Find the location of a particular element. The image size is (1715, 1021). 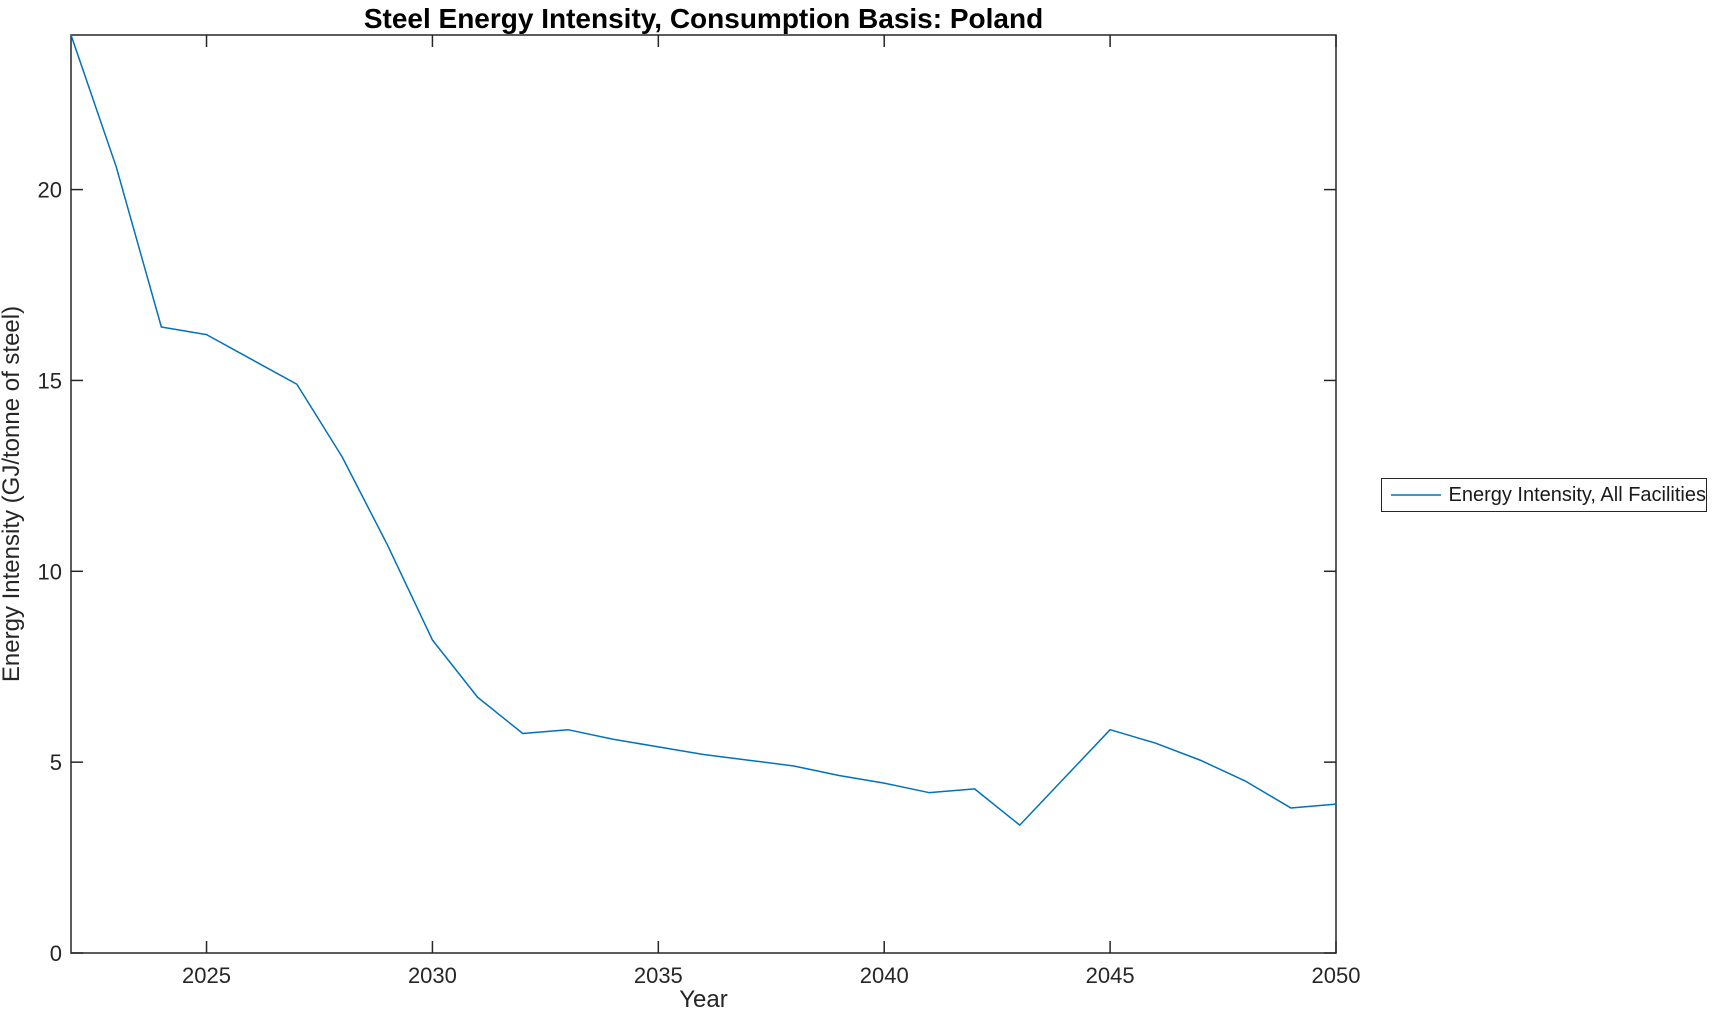

legend-line-sample is located at coordinates (1416, 495).